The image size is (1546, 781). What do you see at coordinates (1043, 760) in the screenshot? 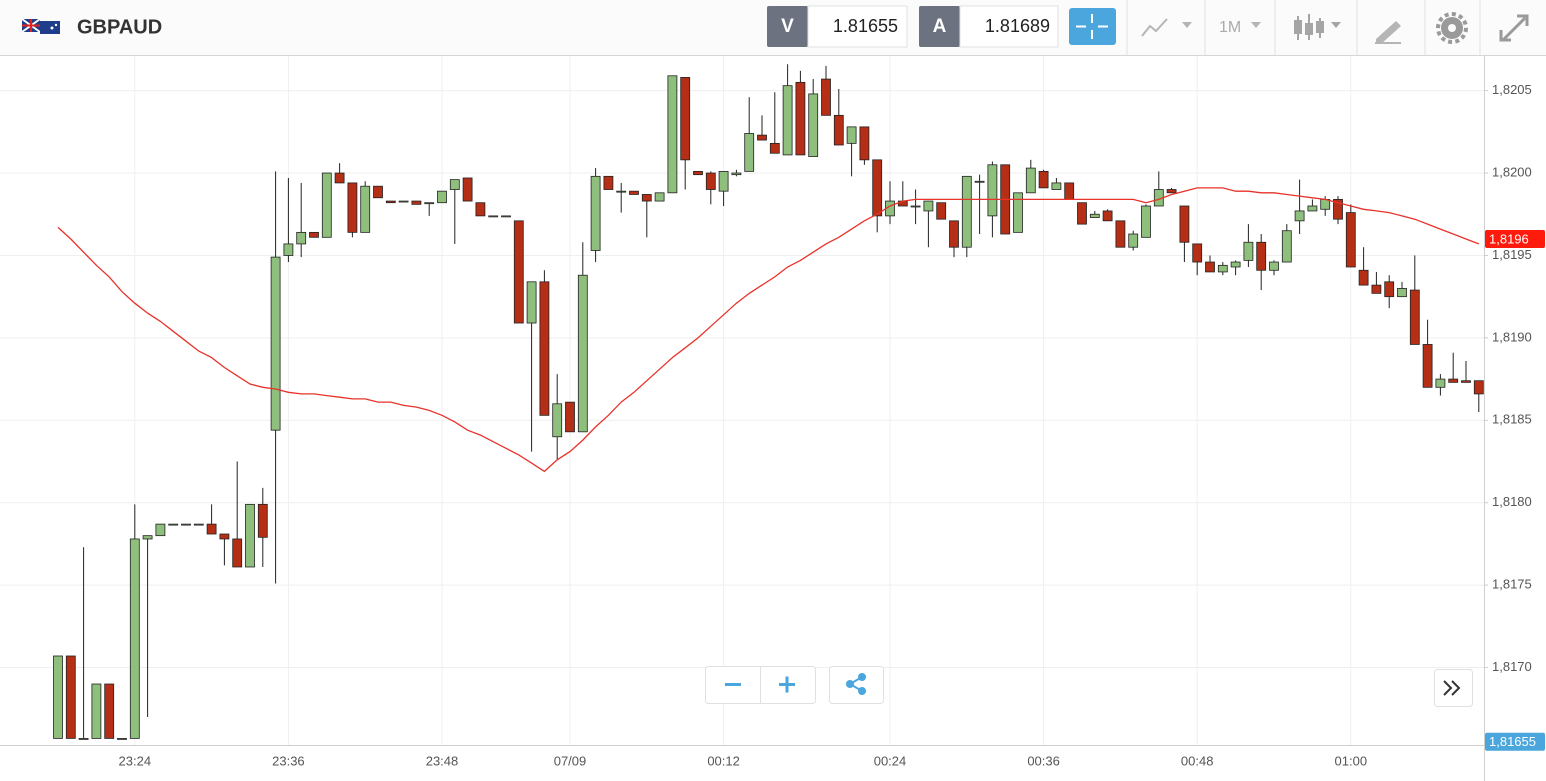
I see `x-tick-label: 00:36` at bounding box center [1043, 760].